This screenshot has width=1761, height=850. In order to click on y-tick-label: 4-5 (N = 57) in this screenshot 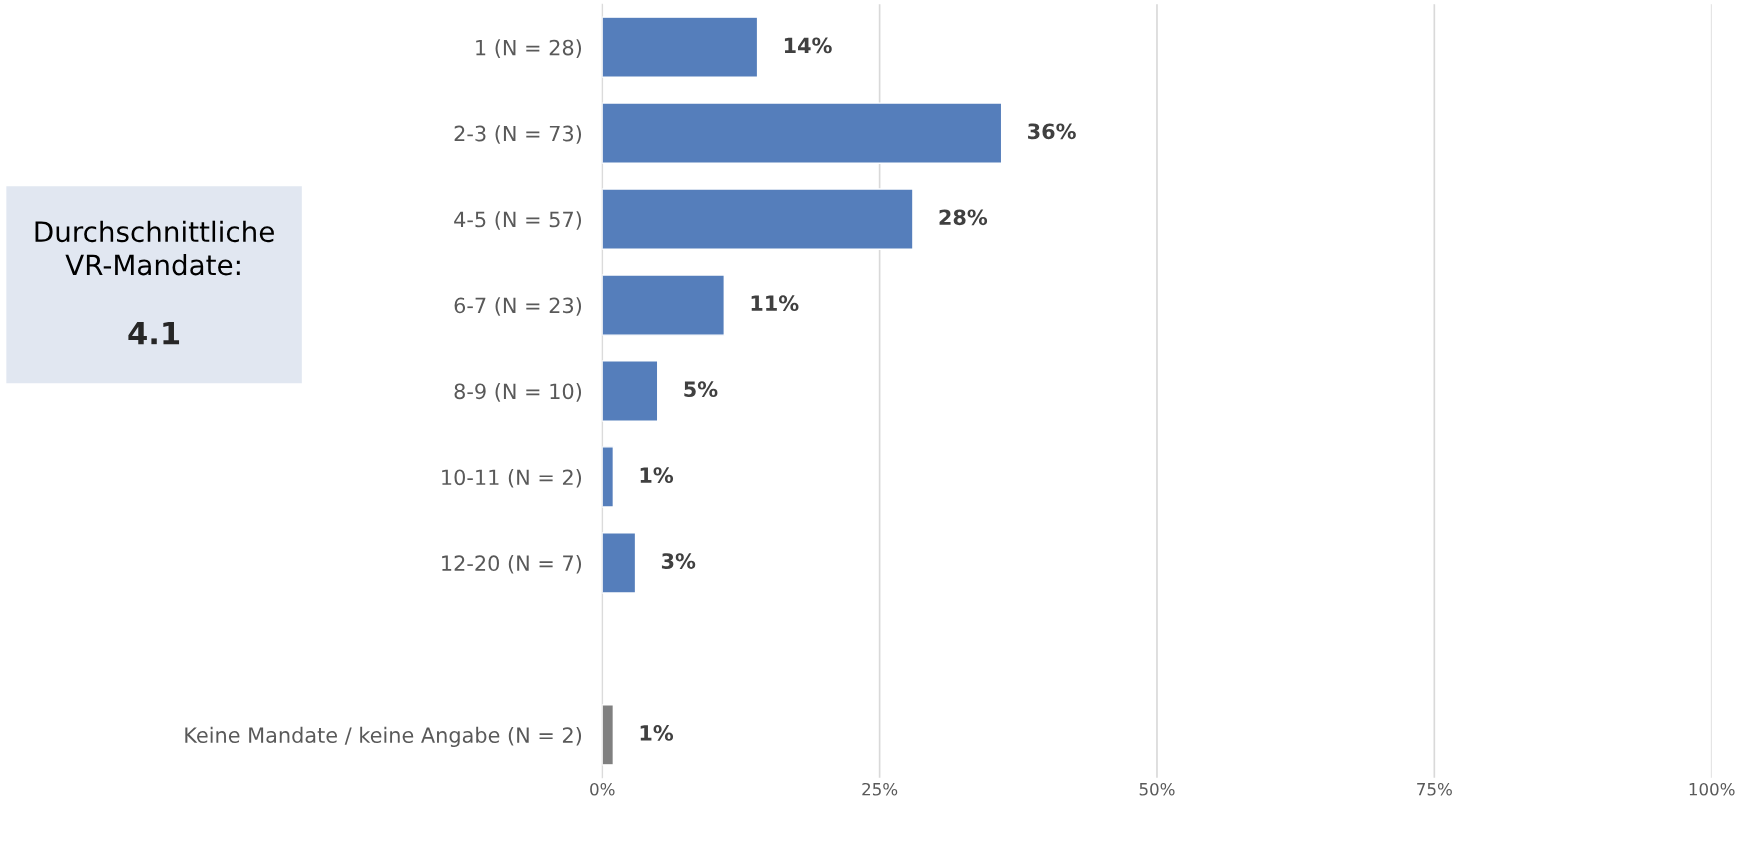, I will do `click(518, 220)`.